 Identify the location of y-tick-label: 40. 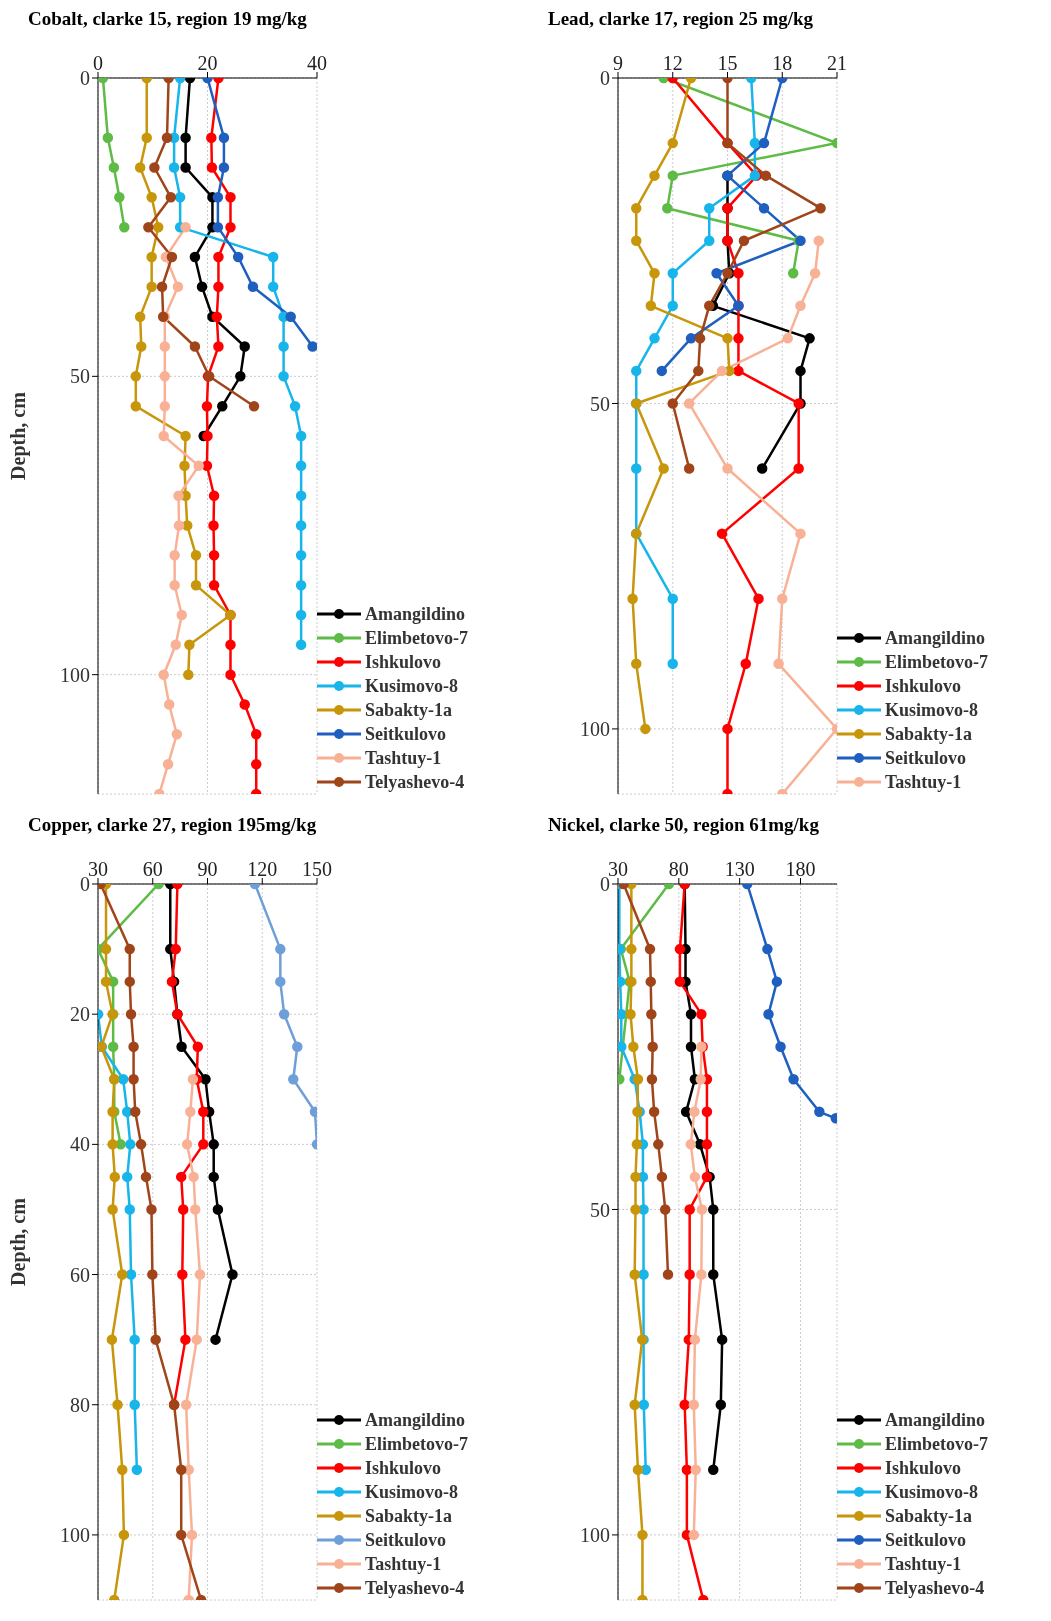
(80, 1144).